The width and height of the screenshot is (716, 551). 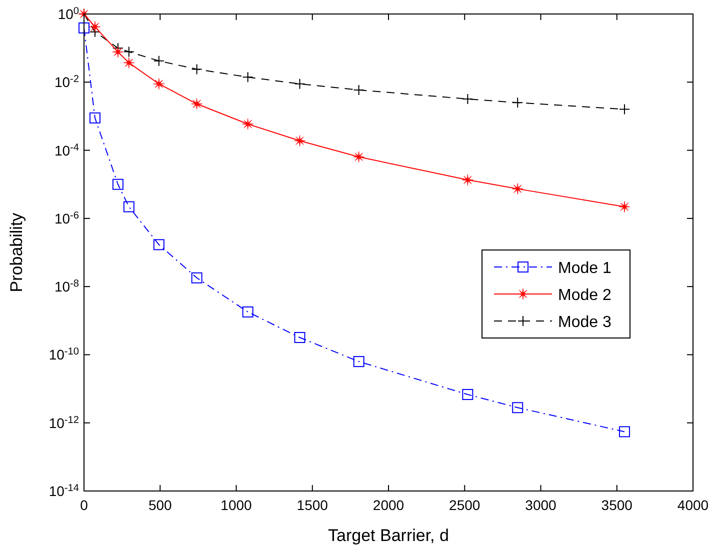 I want to click on x-tick-label: 2500, so click(x=464, y=505).